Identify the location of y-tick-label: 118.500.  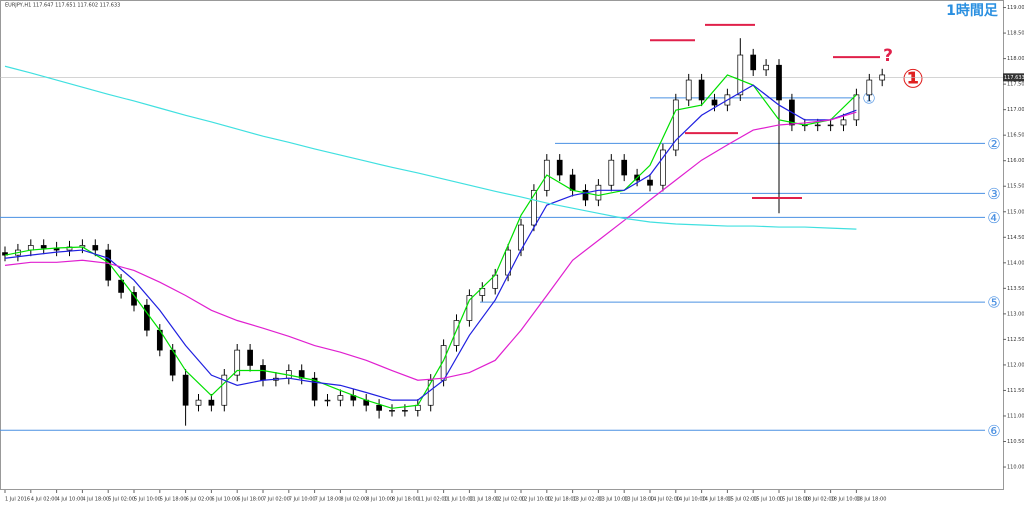
(1015, 34).